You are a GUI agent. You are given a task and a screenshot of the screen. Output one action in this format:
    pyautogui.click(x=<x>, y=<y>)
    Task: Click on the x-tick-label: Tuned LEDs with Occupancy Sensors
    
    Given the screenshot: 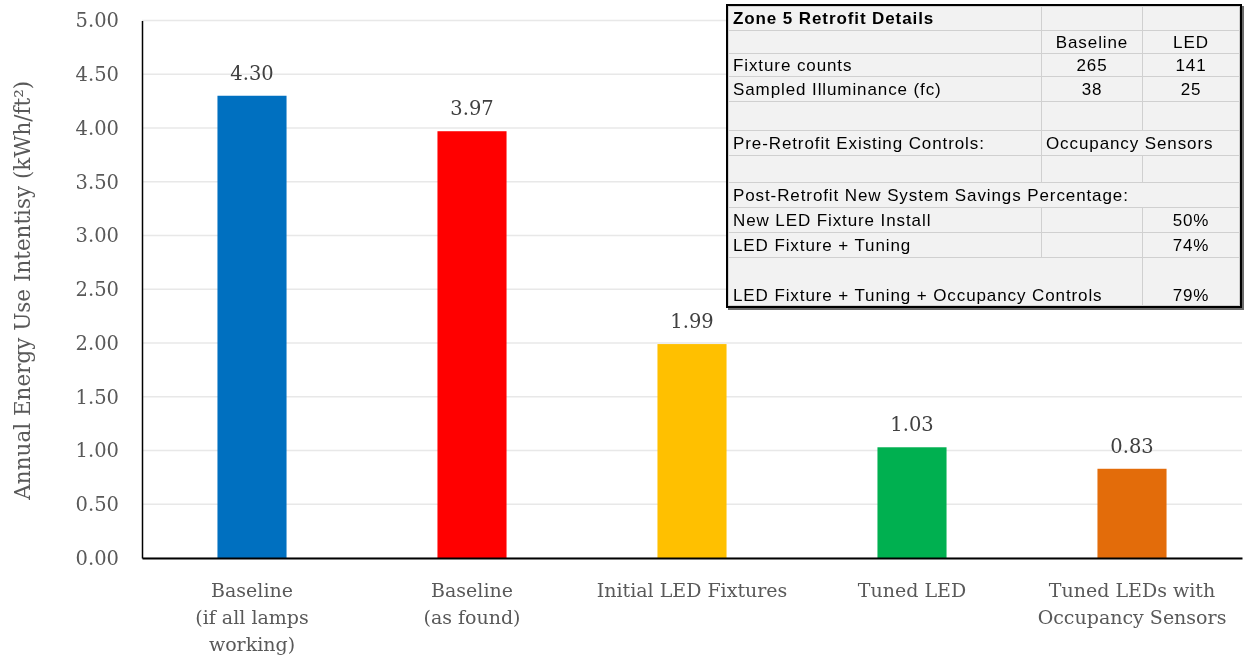 What is the action you would take?
    pyautogui.click(x=1132, y=603)
    